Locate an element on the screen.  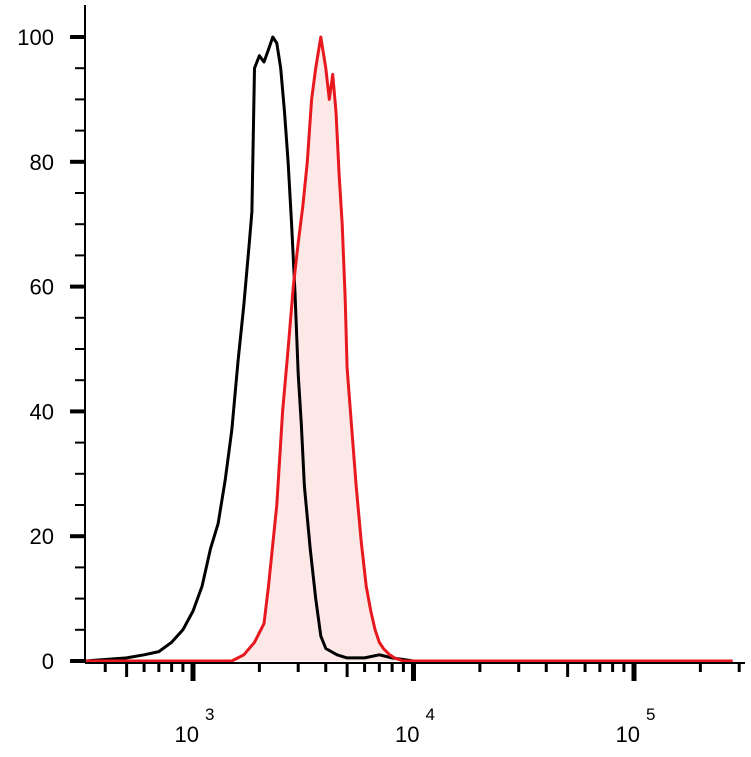
y-tick-label: 0 is located at coordinates (48, 661).